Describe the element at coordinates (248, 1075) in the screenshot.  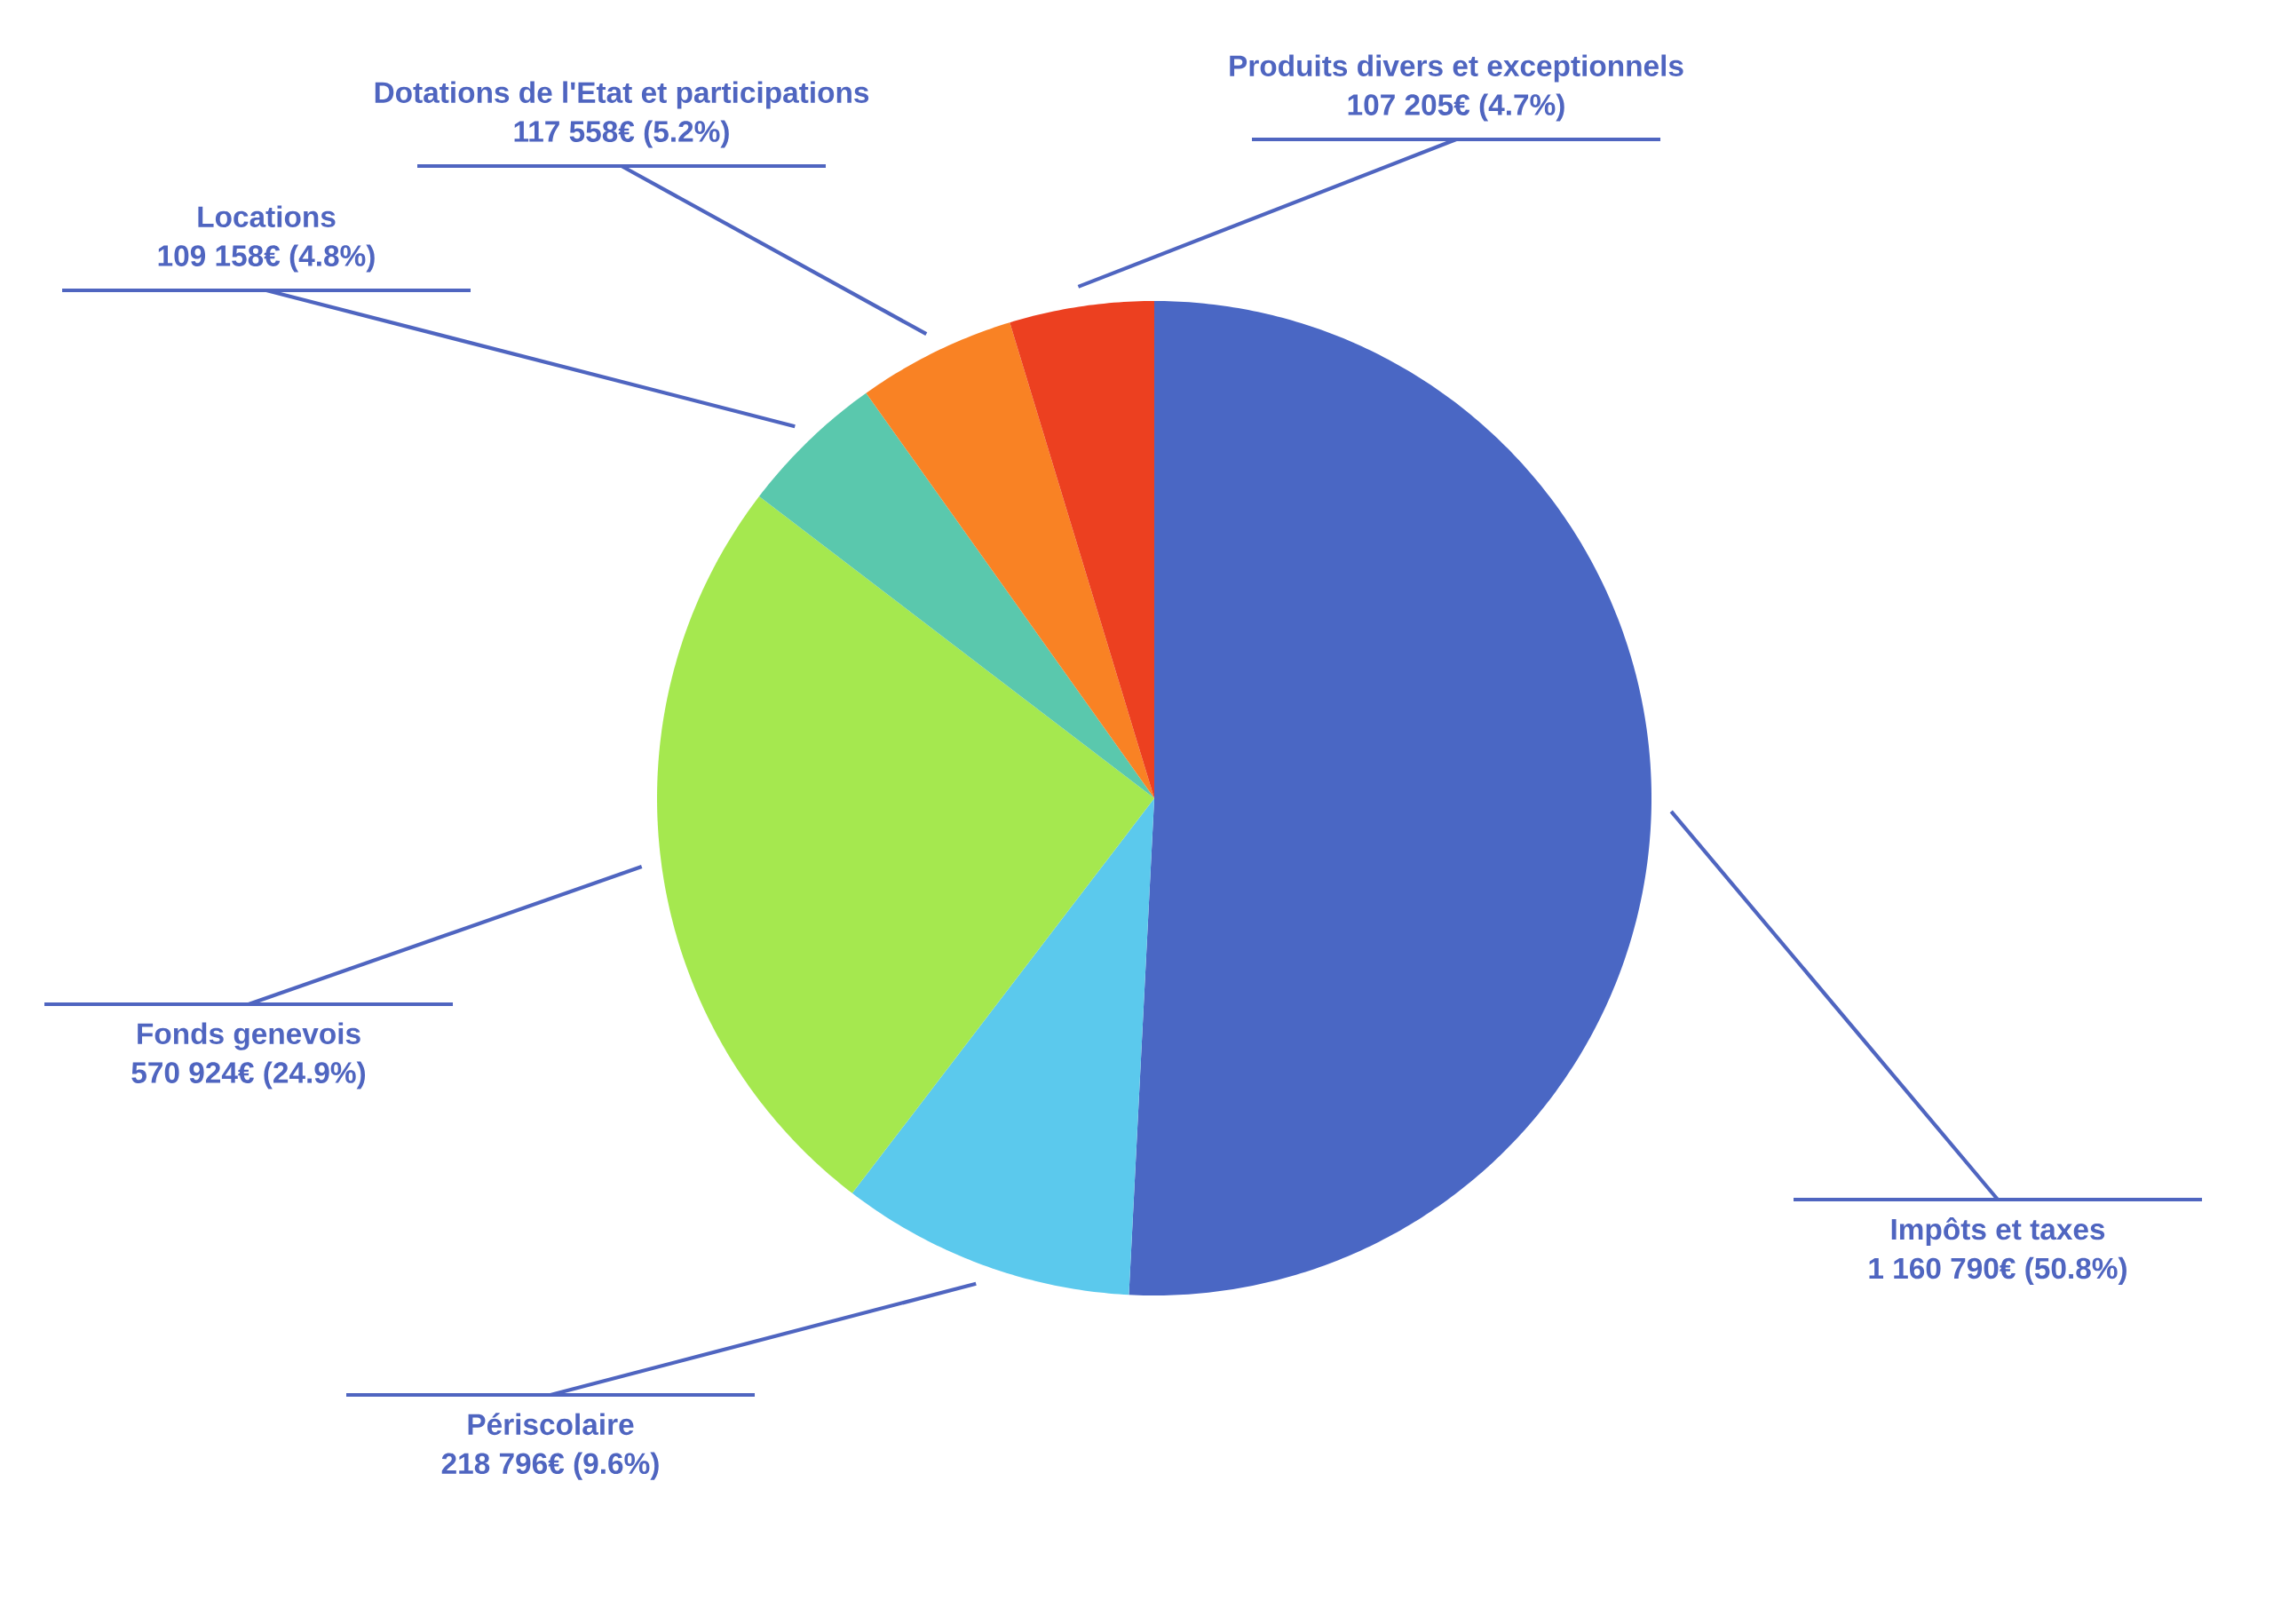
I see `data-label: 570 924€ (24.9%)` at that location.